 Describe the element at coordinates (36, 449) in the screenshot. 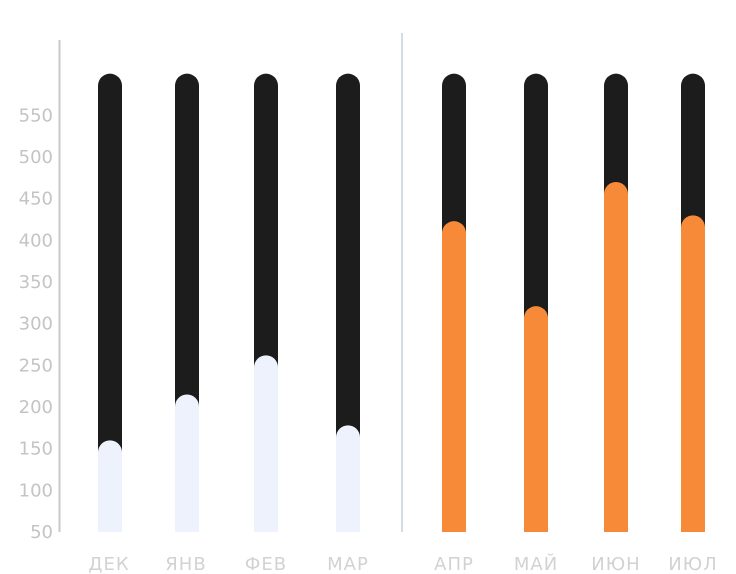

I see `y-tick-label: 150` at that location.